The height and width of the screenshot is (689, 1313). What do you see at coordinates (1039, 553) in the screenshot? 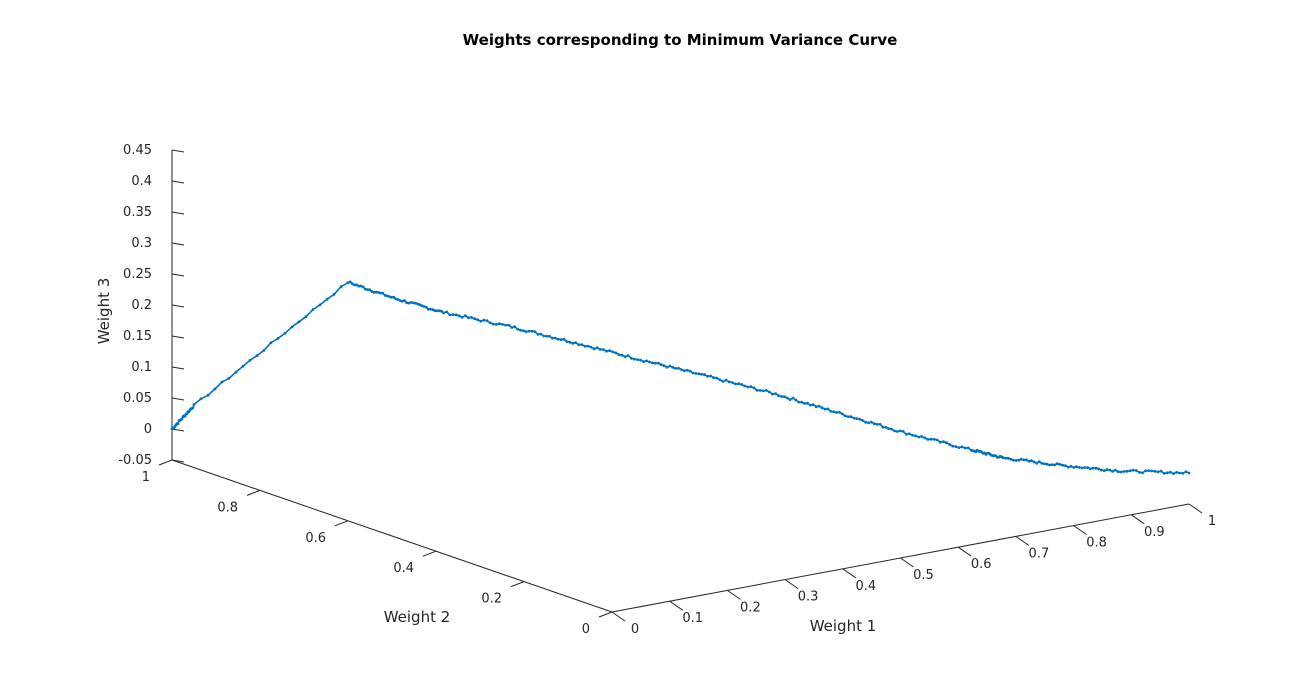
I see `x-tick-label: 0.7` at bounding box center [1039, 553].